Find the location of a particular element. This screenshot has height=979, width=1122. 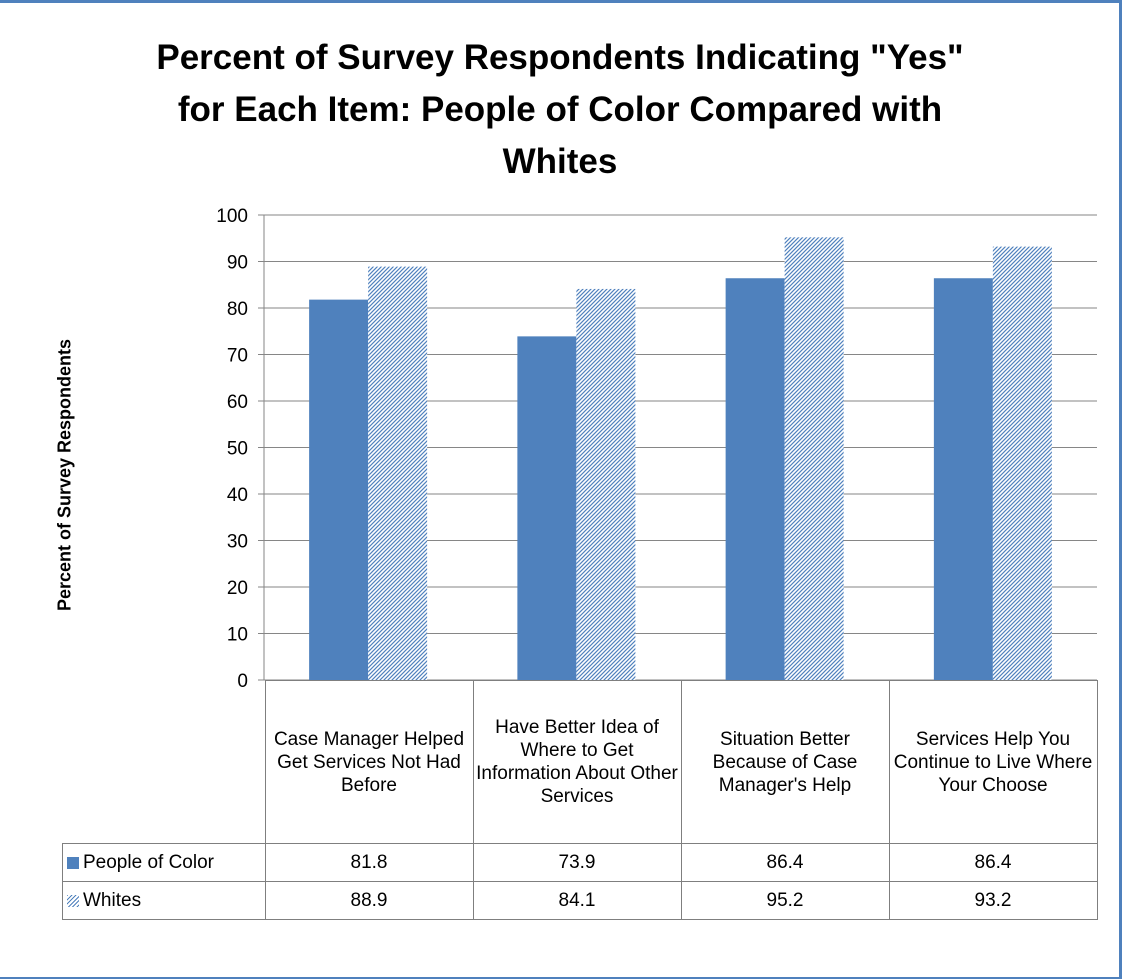

y-tick-label: 20 is located at coordinates (237, 588).